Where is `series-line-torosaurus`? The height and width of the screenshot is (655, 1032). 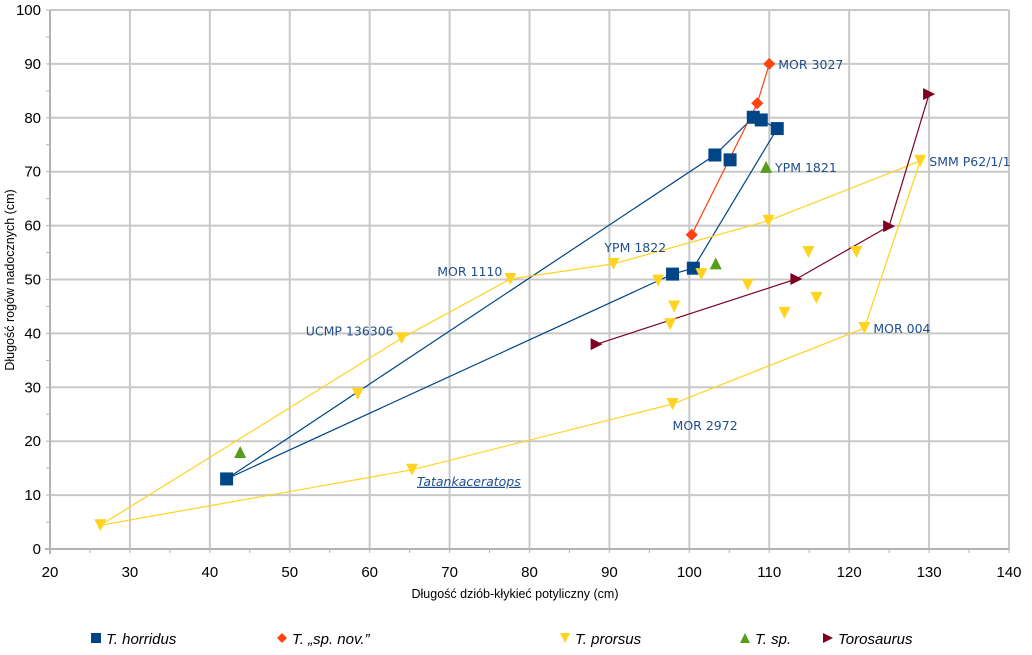
series-line-torosaurus is located at coordinates (763, 219).